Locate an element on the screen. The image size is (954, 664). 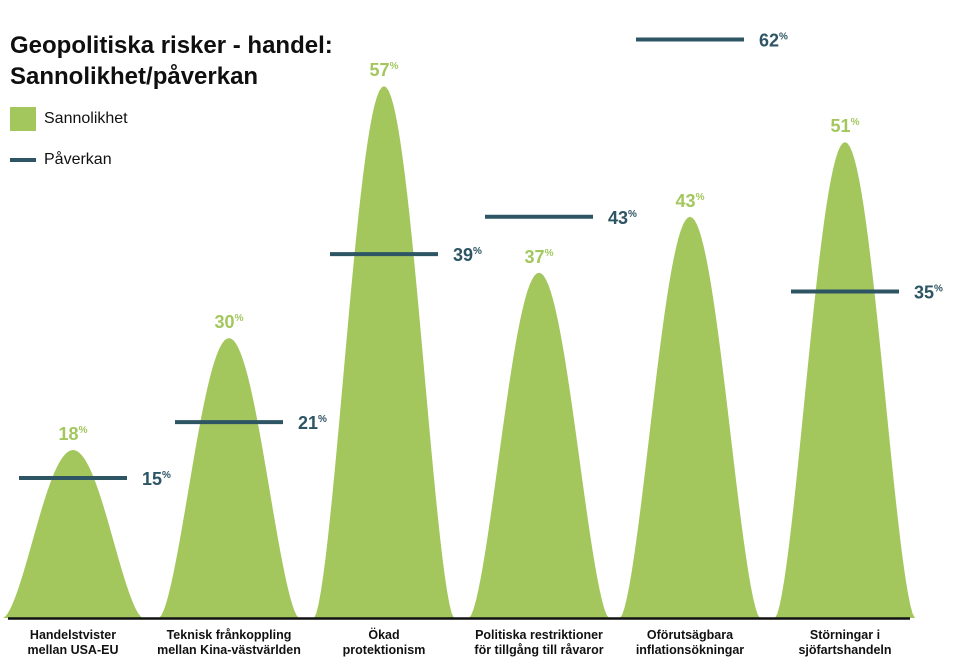
chart-title-line-2: Sannolikhet/påverkan is located at coordinates (134, 76).